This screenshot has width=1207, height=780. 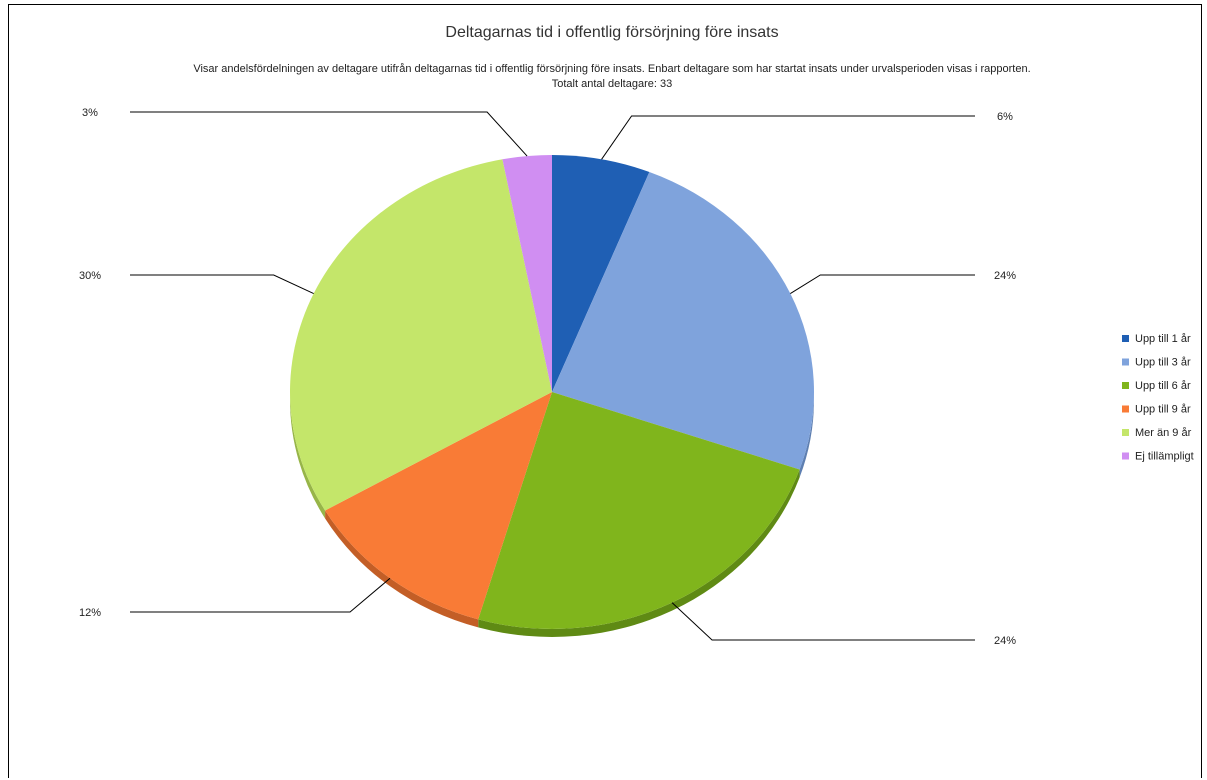 What do you see at coordinates (1005, 117) in the screenshot?
I see `slice-percent-label: 6%` at bounding box center [1005, 117].